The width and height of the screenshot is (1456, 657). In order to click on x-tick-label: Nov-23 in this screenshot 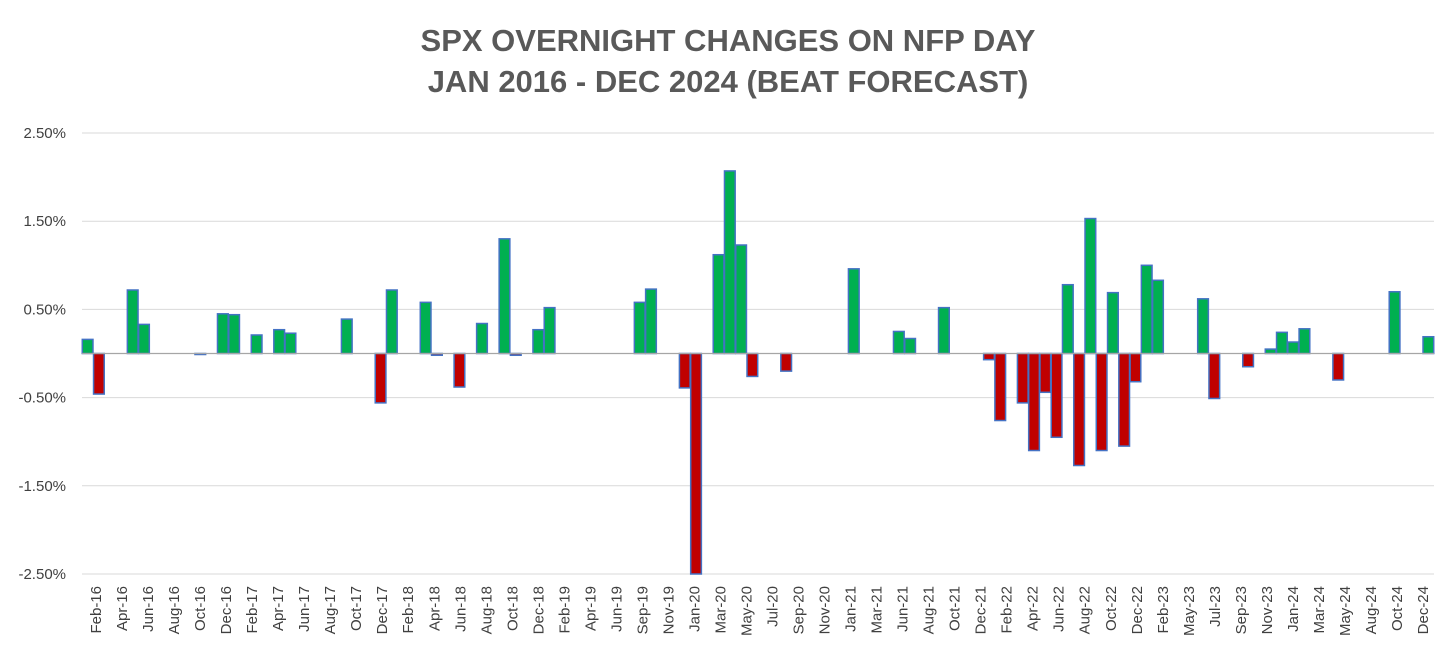, I will do `click(1267, 610)`.